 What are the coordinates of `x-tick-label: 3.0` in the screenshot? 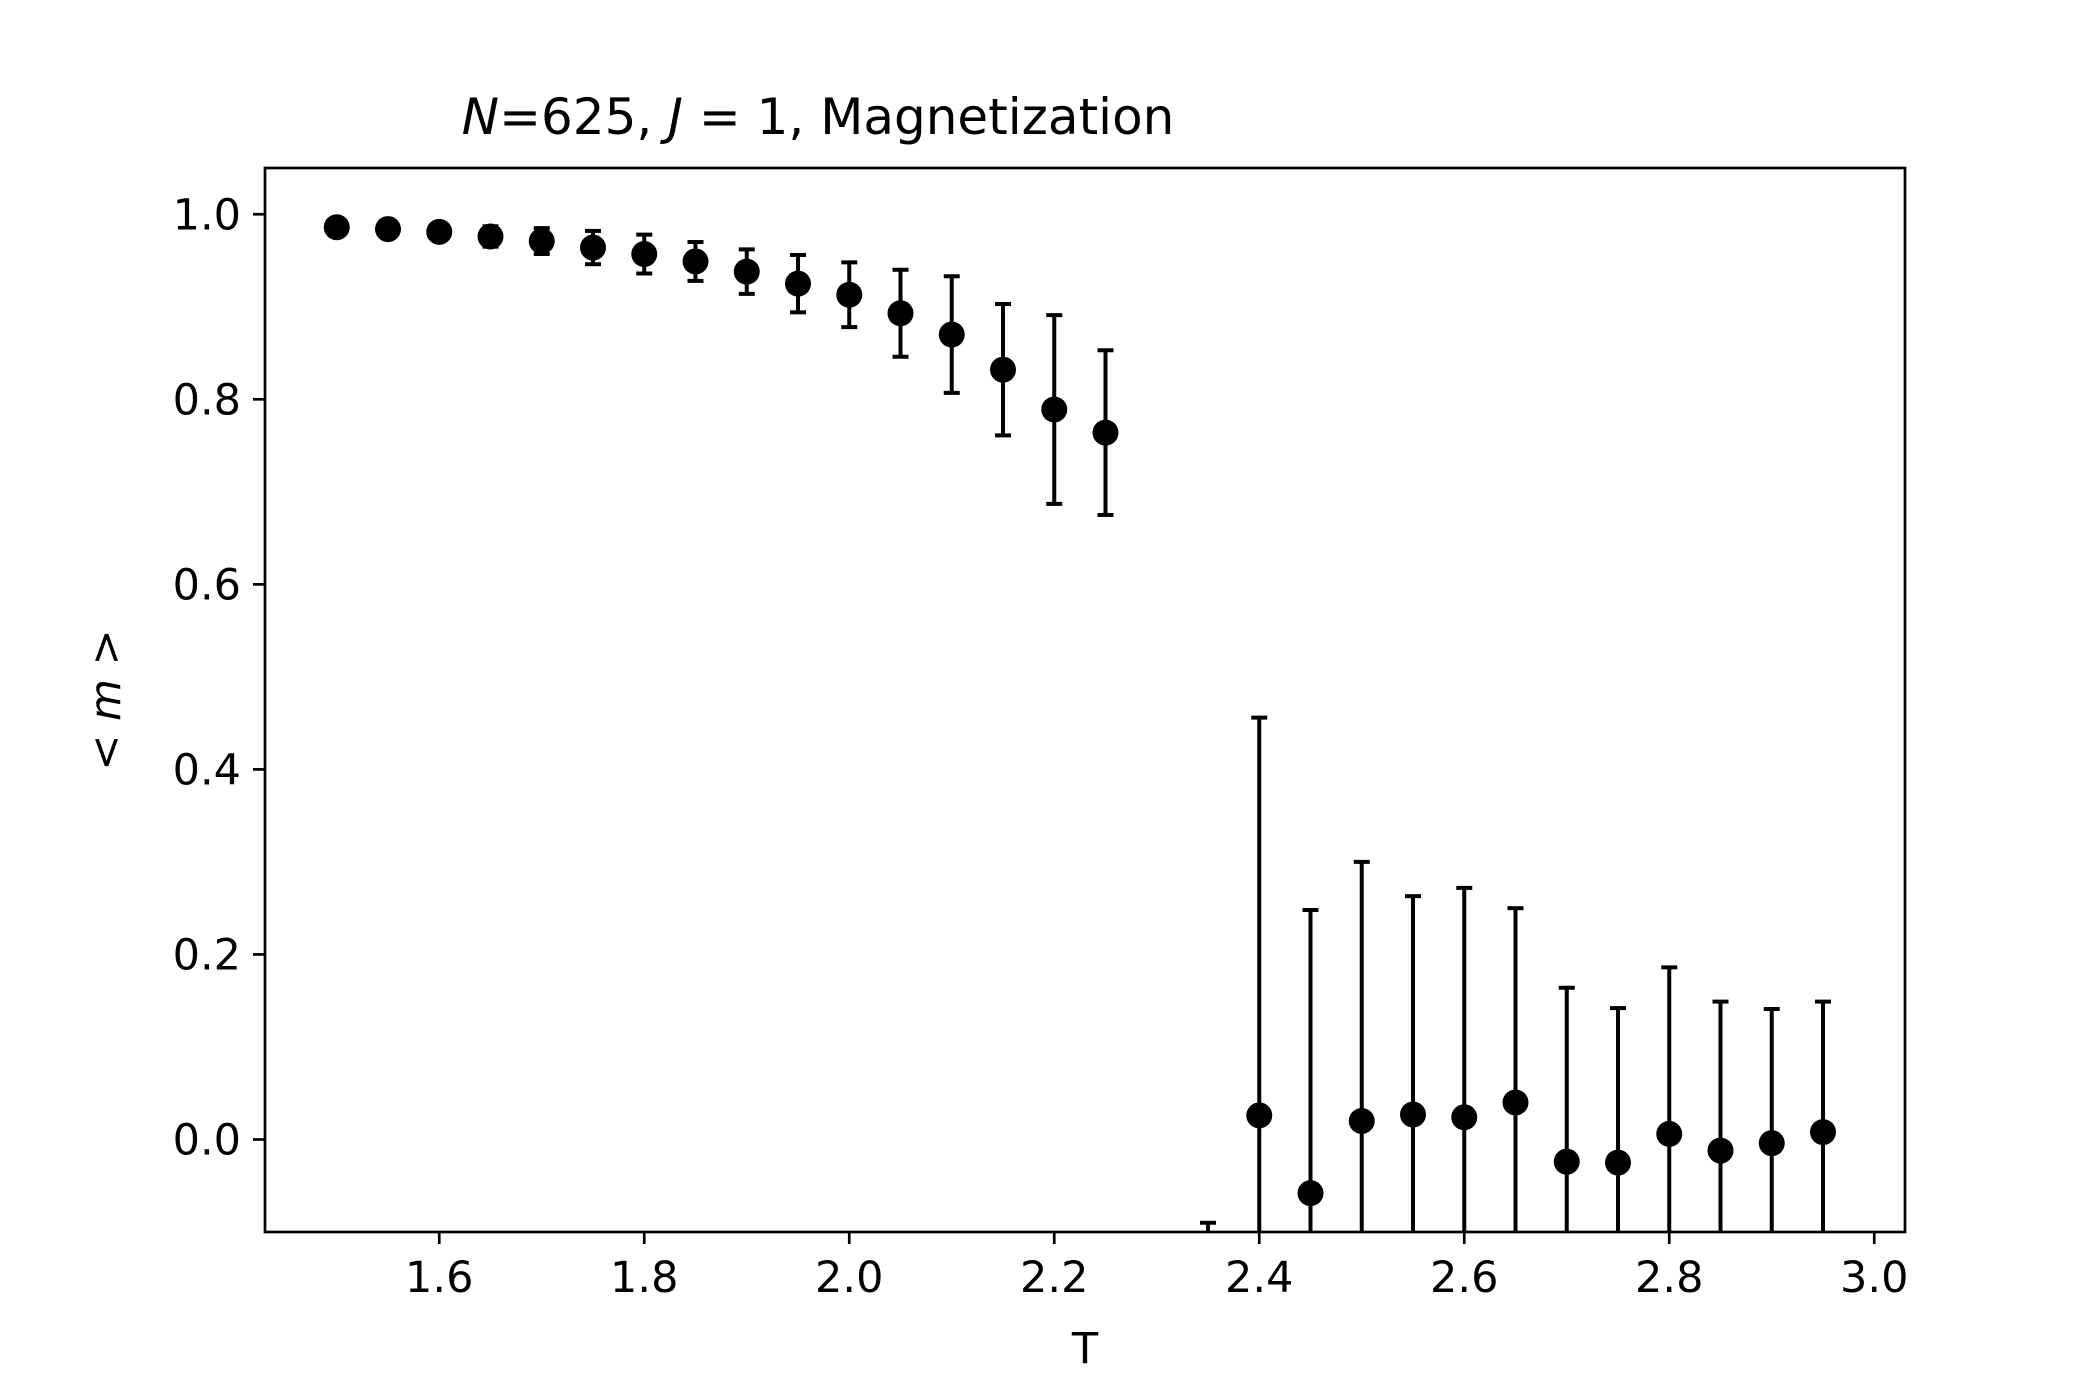 It's located at (1874, 1278).